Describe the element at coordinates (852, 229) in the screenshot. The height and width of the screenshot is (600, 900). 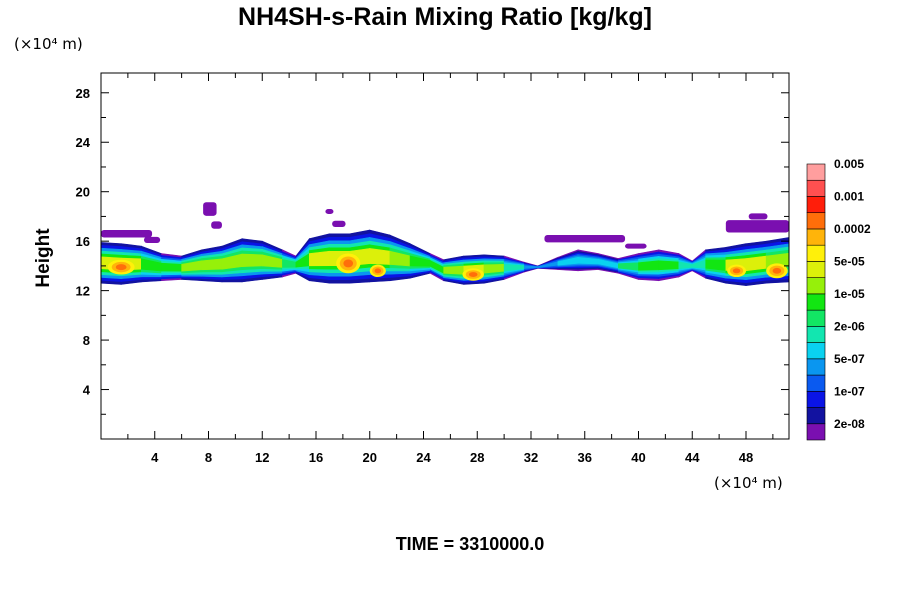
I see `colorbar-label: 0.0002` at that location.